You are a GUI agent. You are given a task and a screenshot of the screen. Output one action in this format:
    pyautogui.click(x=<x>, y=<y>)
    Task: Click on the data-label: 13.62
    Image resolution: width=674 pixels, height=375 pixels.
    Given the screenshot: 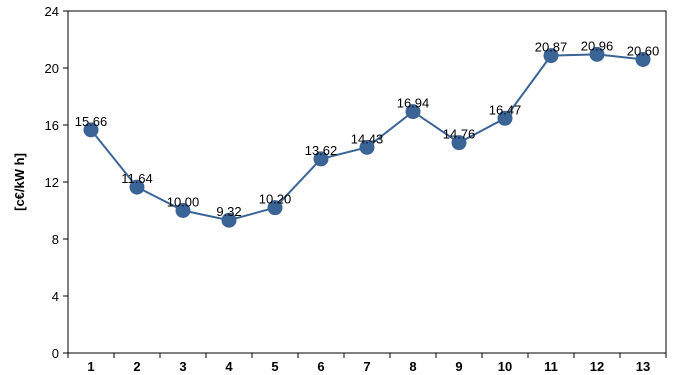 What is the action you would take?
    pyautogui.click(x=321, y=150)
    